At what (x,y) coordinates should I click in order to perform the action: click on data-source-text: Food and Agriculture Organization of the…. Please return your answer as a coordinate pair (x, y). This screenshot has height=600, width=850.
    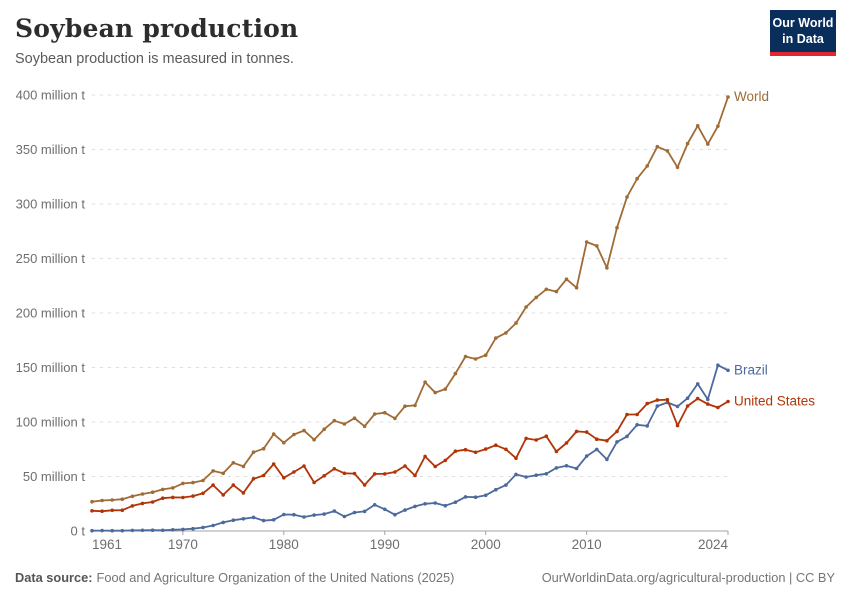
    Looking at the image, I should click on (275, 577).